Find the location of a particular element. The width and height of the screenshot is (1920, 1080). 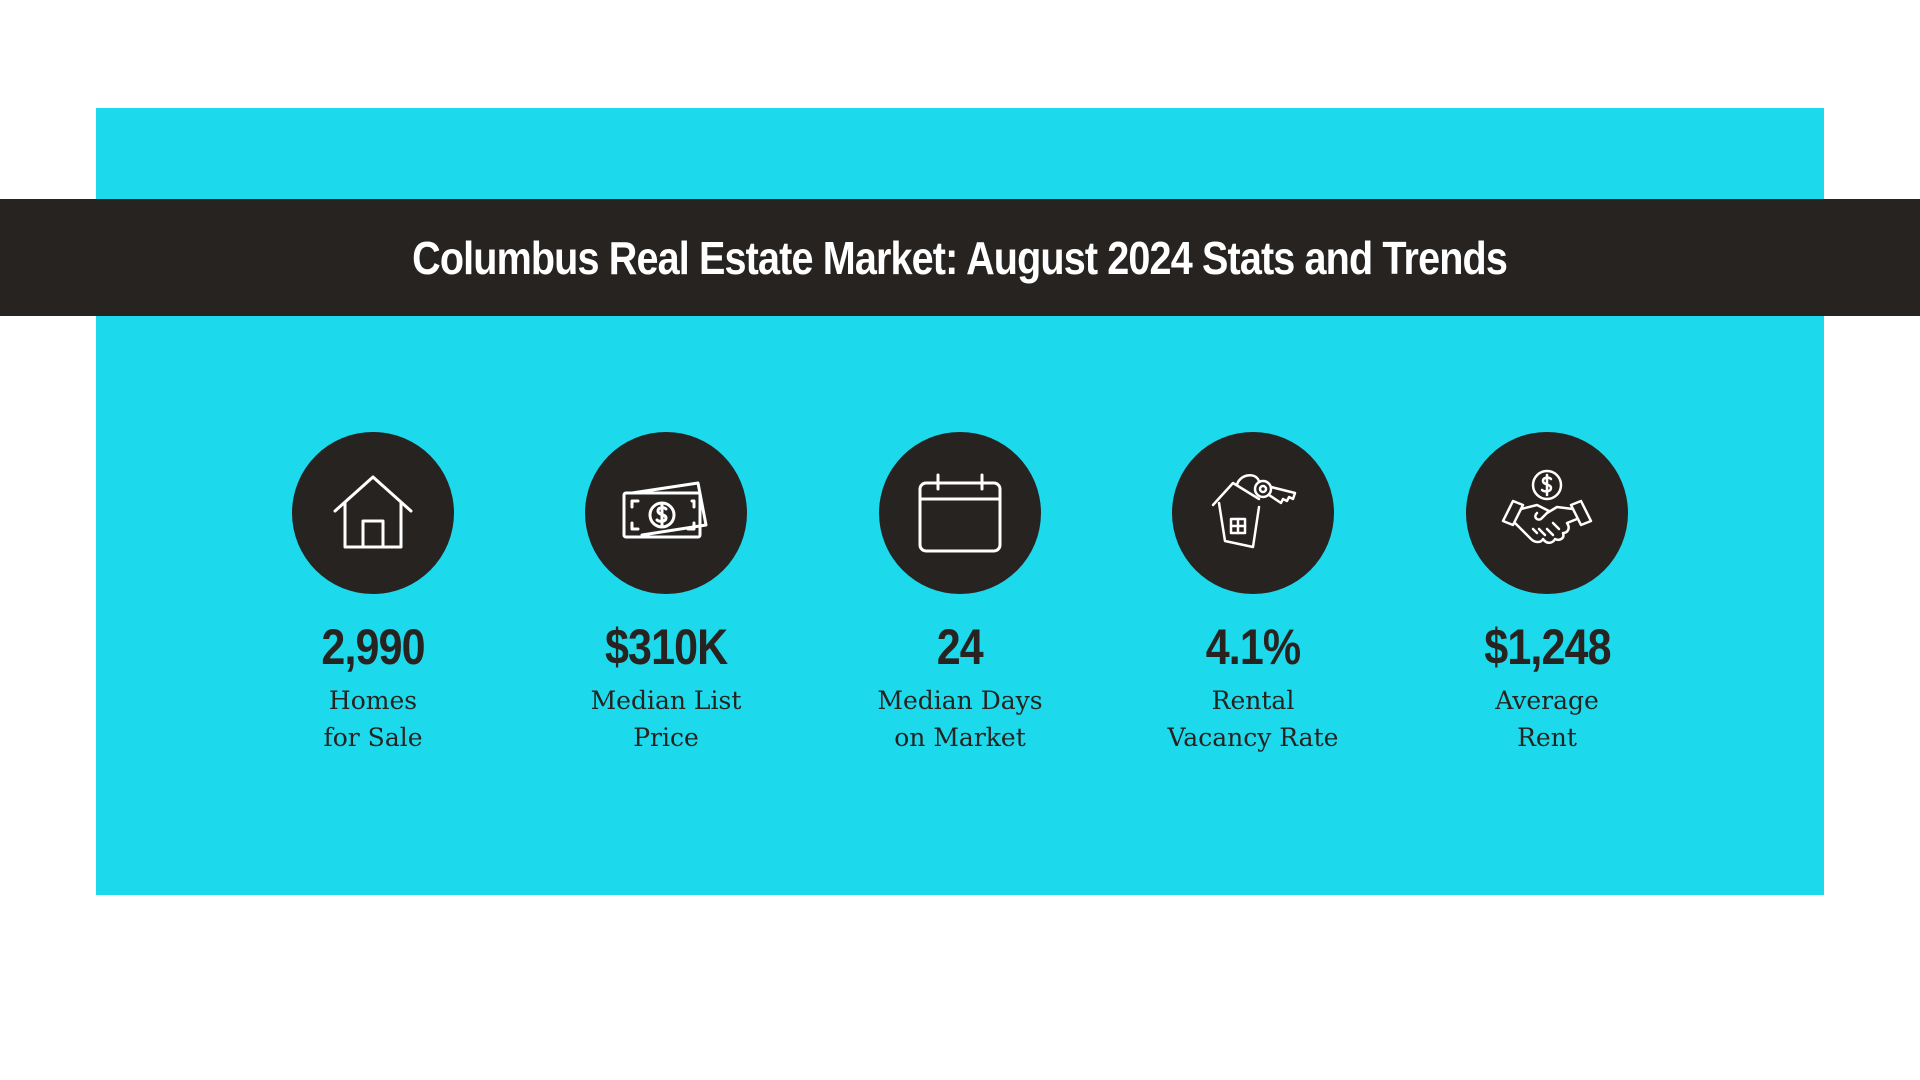

stat-average-rent: $1,248 Average Rent is located at coordinates (1547, 594).